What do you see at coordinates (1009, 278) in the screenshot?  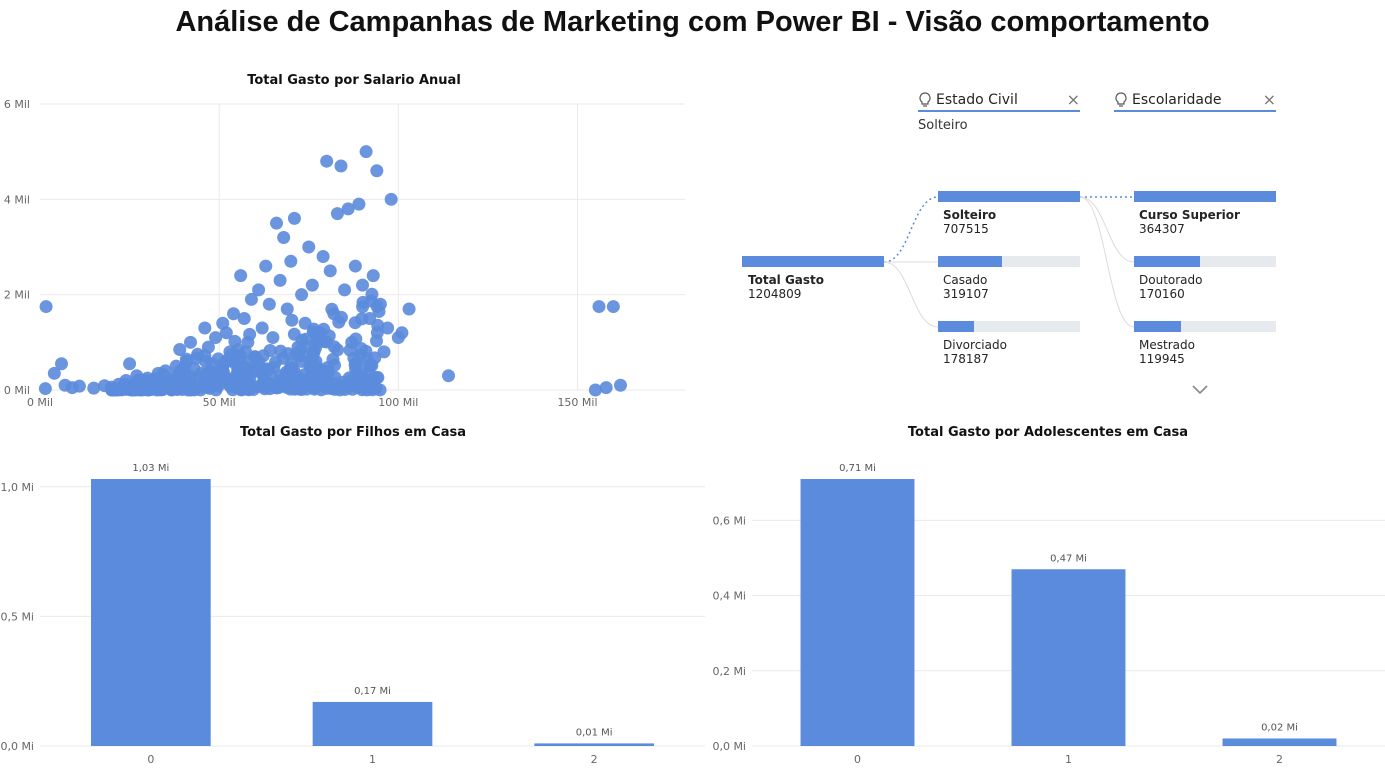 I see `decomp-node-casado: Casado 319107` at bounding box center [1009, 278].